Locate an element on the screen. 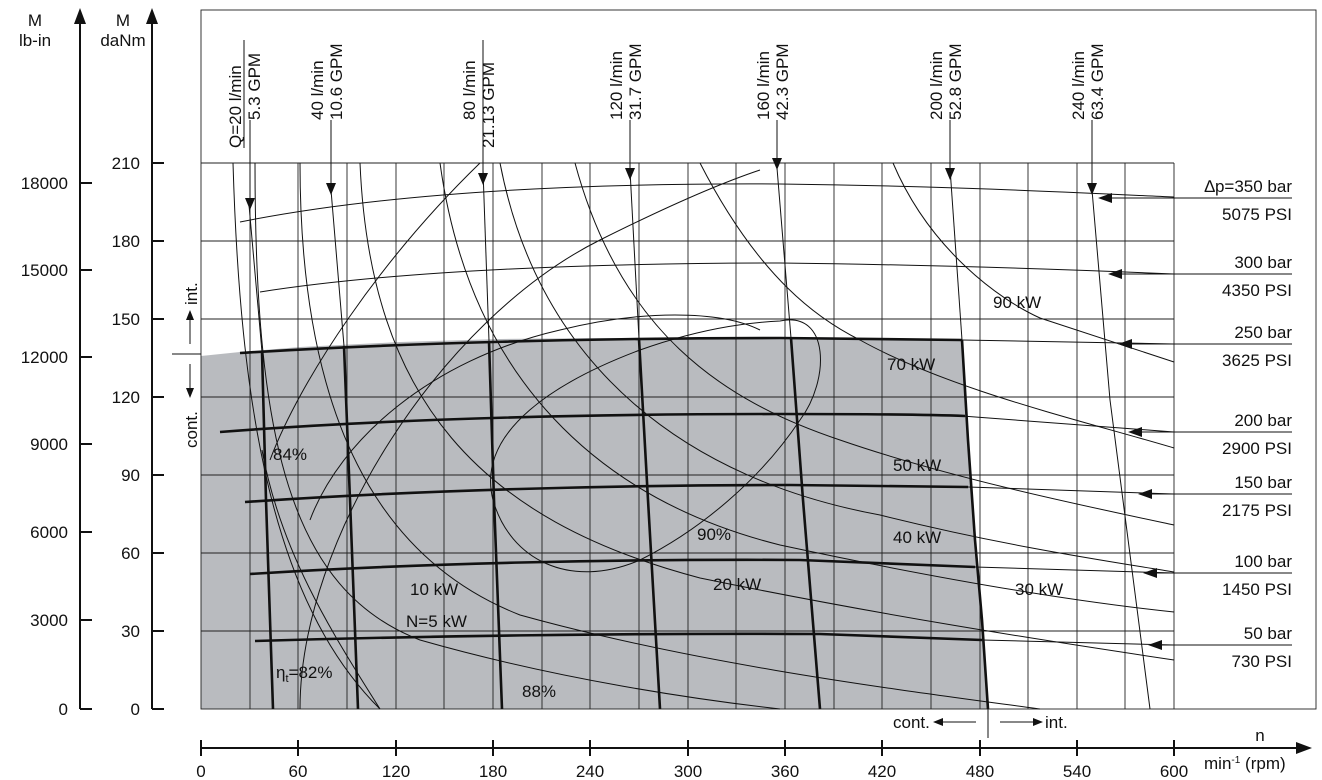  efficiency-label-group: 84% 90% 88% ηt=82% is located at coordinates (502, 573).